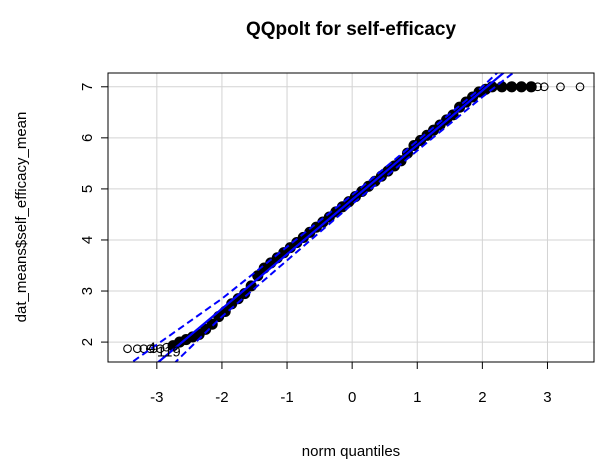  What do you see at coordinates (87, 291) in the screenshot?
I see `y-tick-label: 3` at bounding box center [87, 291].